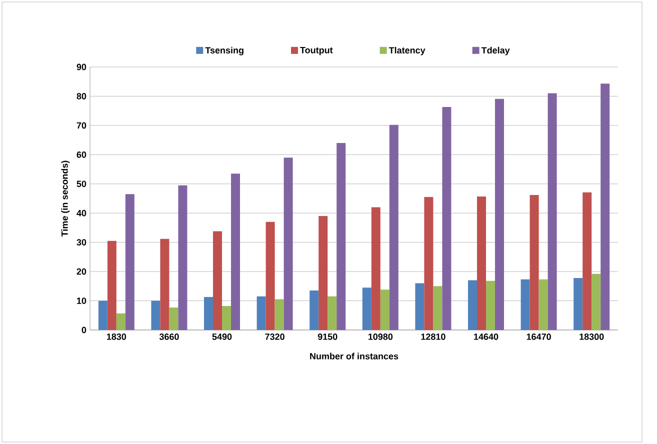 The height and width of the screenshot is (444, 657). Describe the element at coordinates (81, 96) in the screenshot. I see `y-tick-label: 80` at that location.